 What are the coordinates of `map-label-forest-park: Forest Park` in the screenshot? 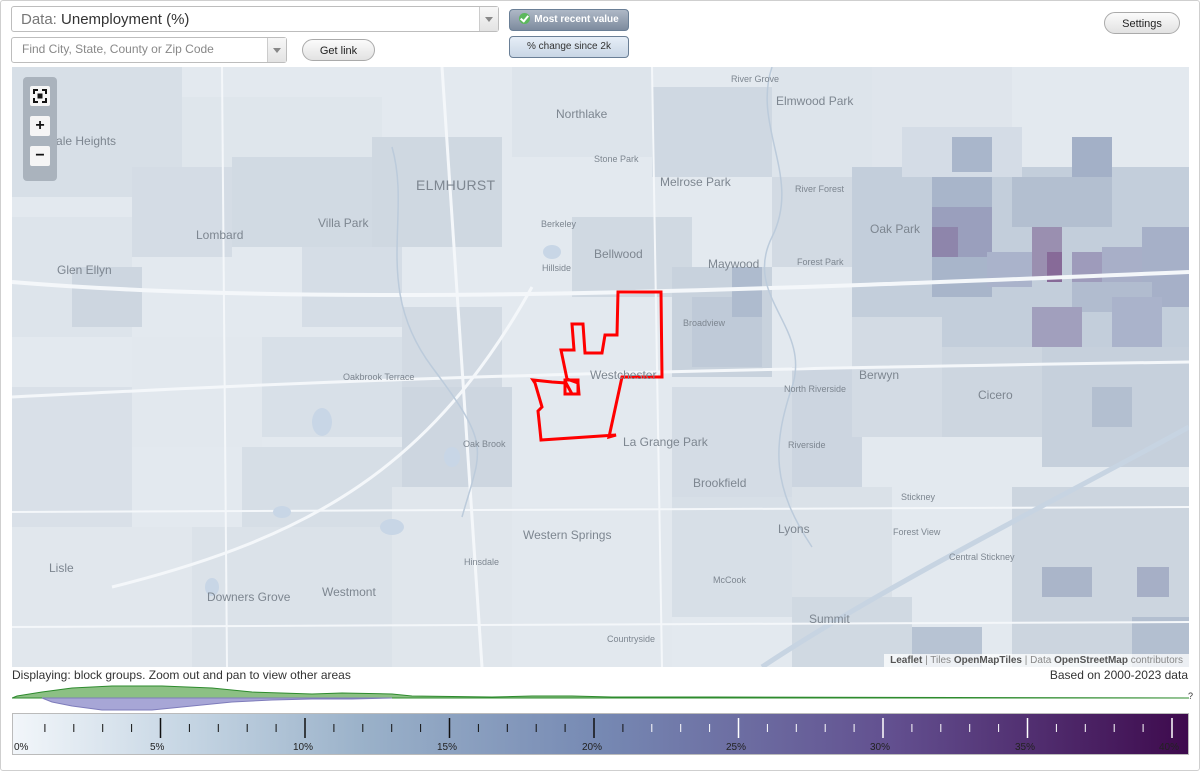 It's located at (820, 262).